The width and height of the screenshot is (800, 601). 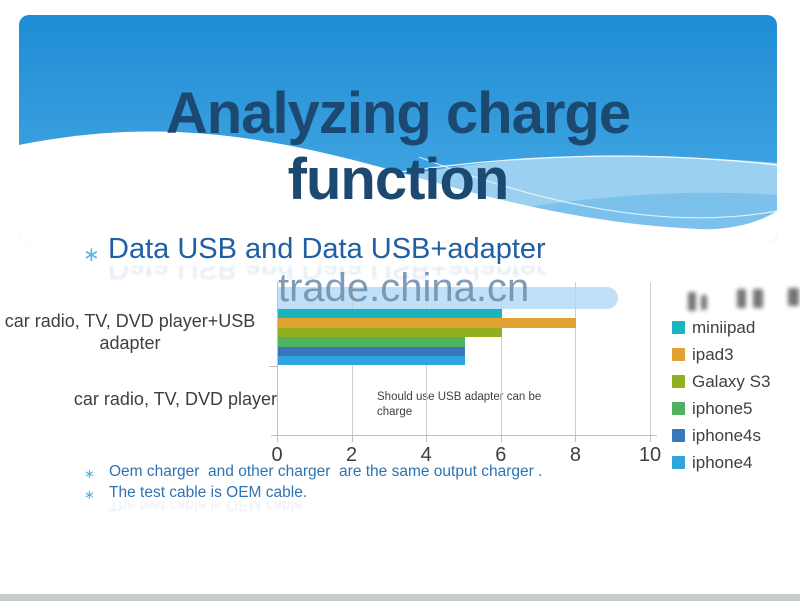 What do you see at coordinates (398, 113) in the screenshot?
I see `slide-title-line1: Analyzing charge` at bounding box center [398, 113].